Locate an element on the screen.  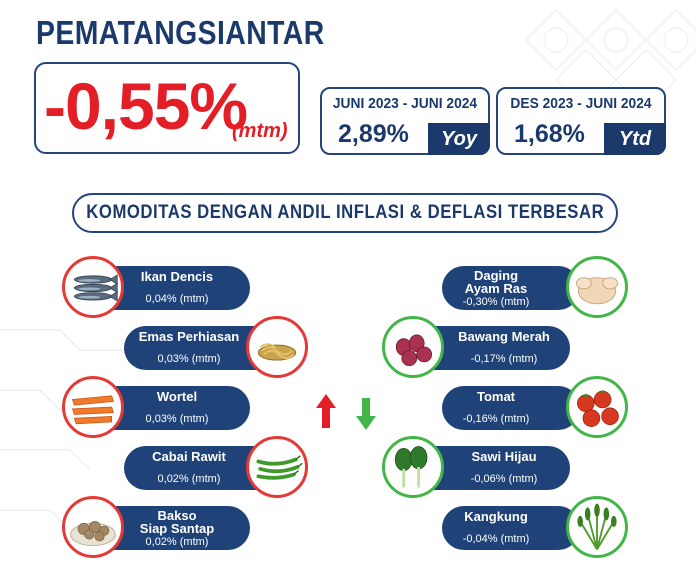
commodity-value: -0,30% (mtm) is located at coordinates (496, 302).